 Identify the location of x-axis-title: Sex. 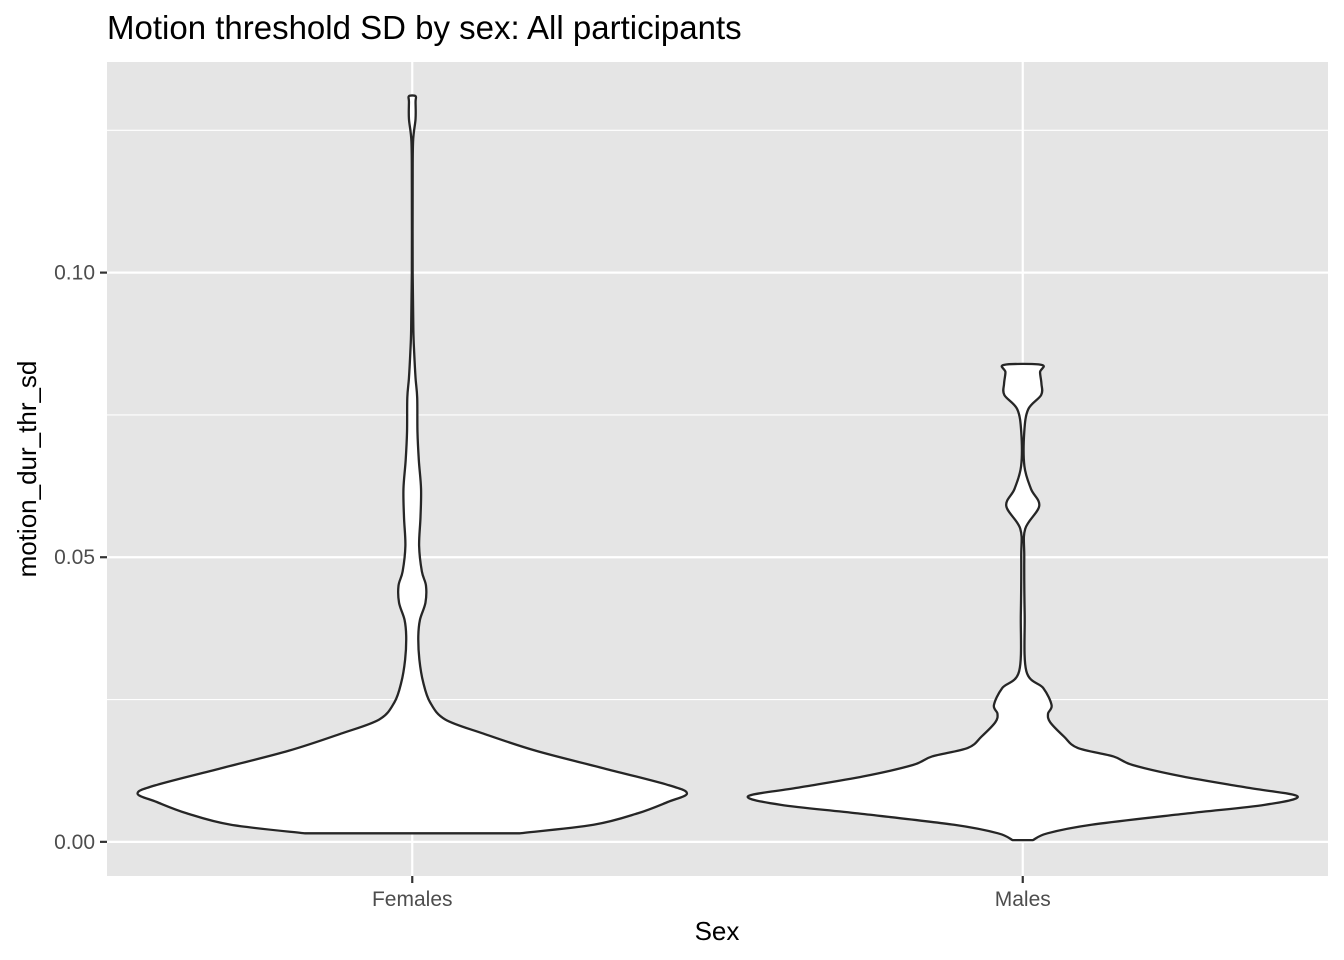
(717, 931).